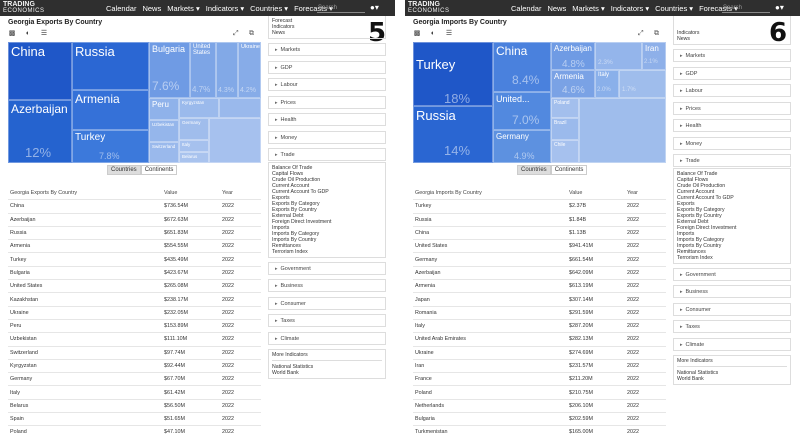 The height and width of the screenshot is (436, 800). Describe the element at coordinates (539, 205) in the screenshot. I see `table-row: Turkey $2.37B 2022` at that location.